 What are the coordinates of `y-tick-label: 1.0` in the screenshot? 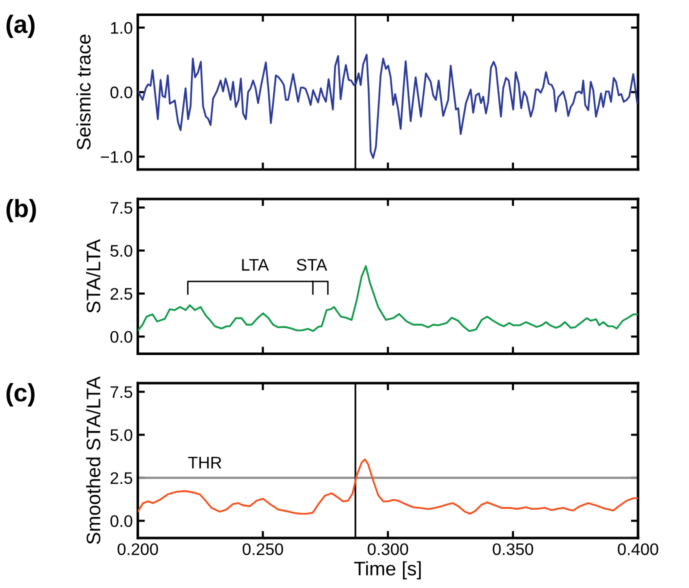 It's located at (121, 28).